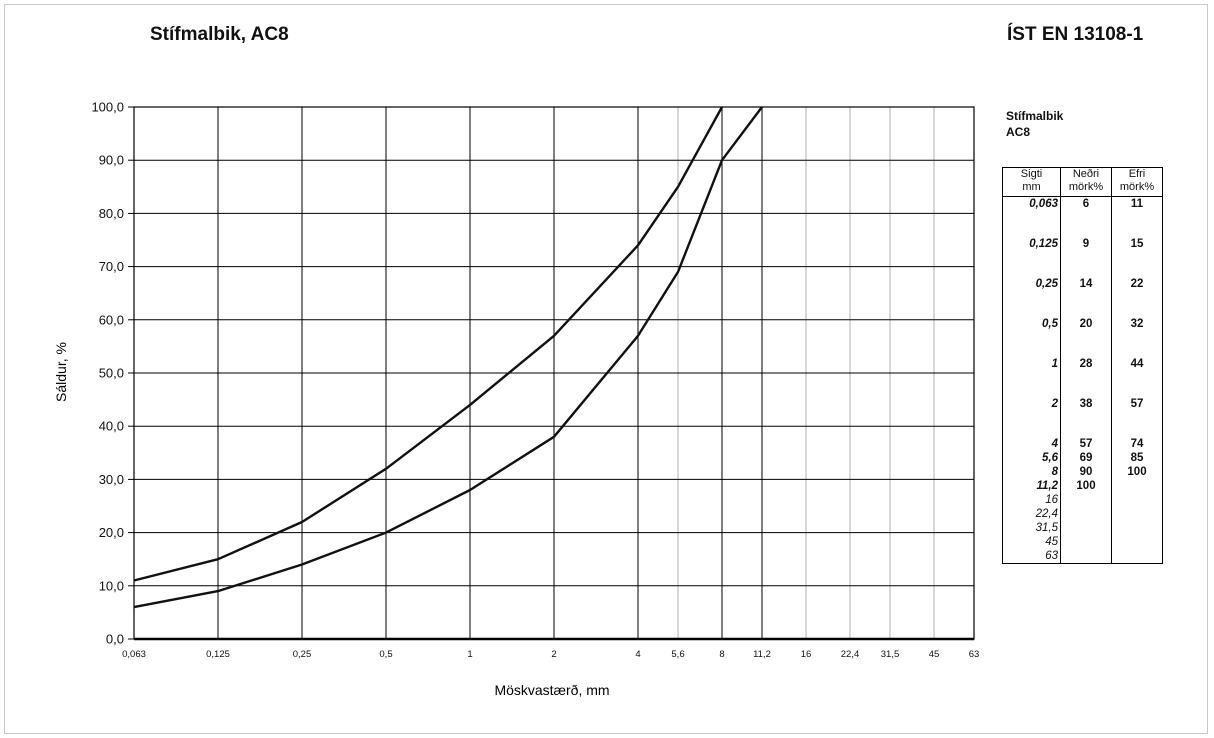  Describe the element at coordinates (1031, 458) in the screenshot. I see `sieve-cell: 5,6` at that location.